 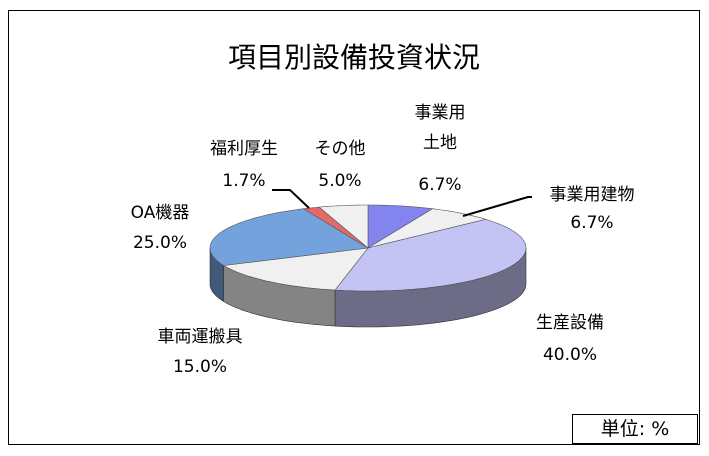 What do you see at coordinates (160, 243) in the screenshot?
I see `value-label: 25.0%` at bounding box center [160, 243].